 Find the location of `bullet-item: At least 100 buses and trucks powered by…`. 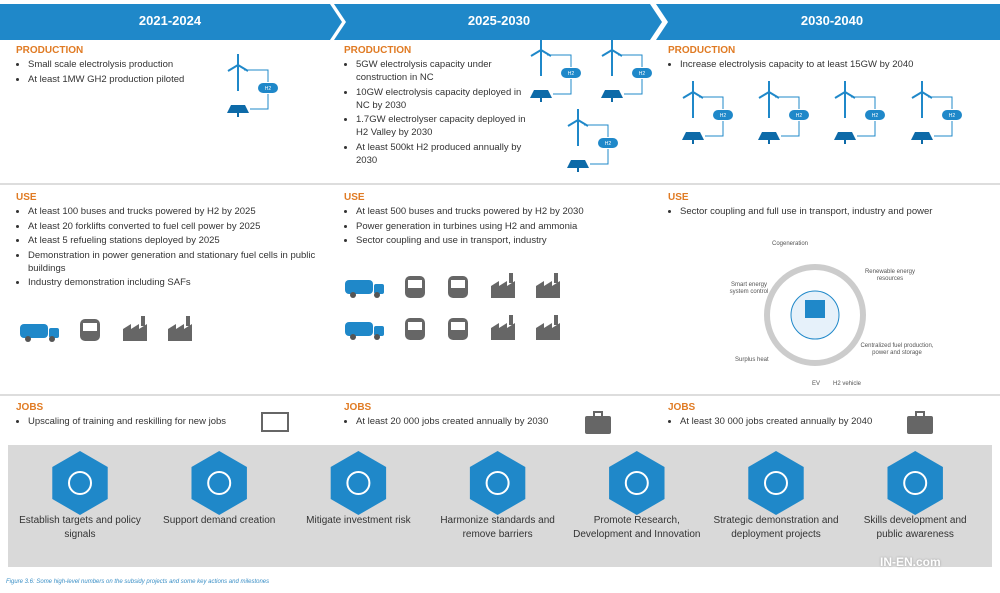

bullet-item: At least 100 buses and trucks powered by… is located at coordinates (178, 211).